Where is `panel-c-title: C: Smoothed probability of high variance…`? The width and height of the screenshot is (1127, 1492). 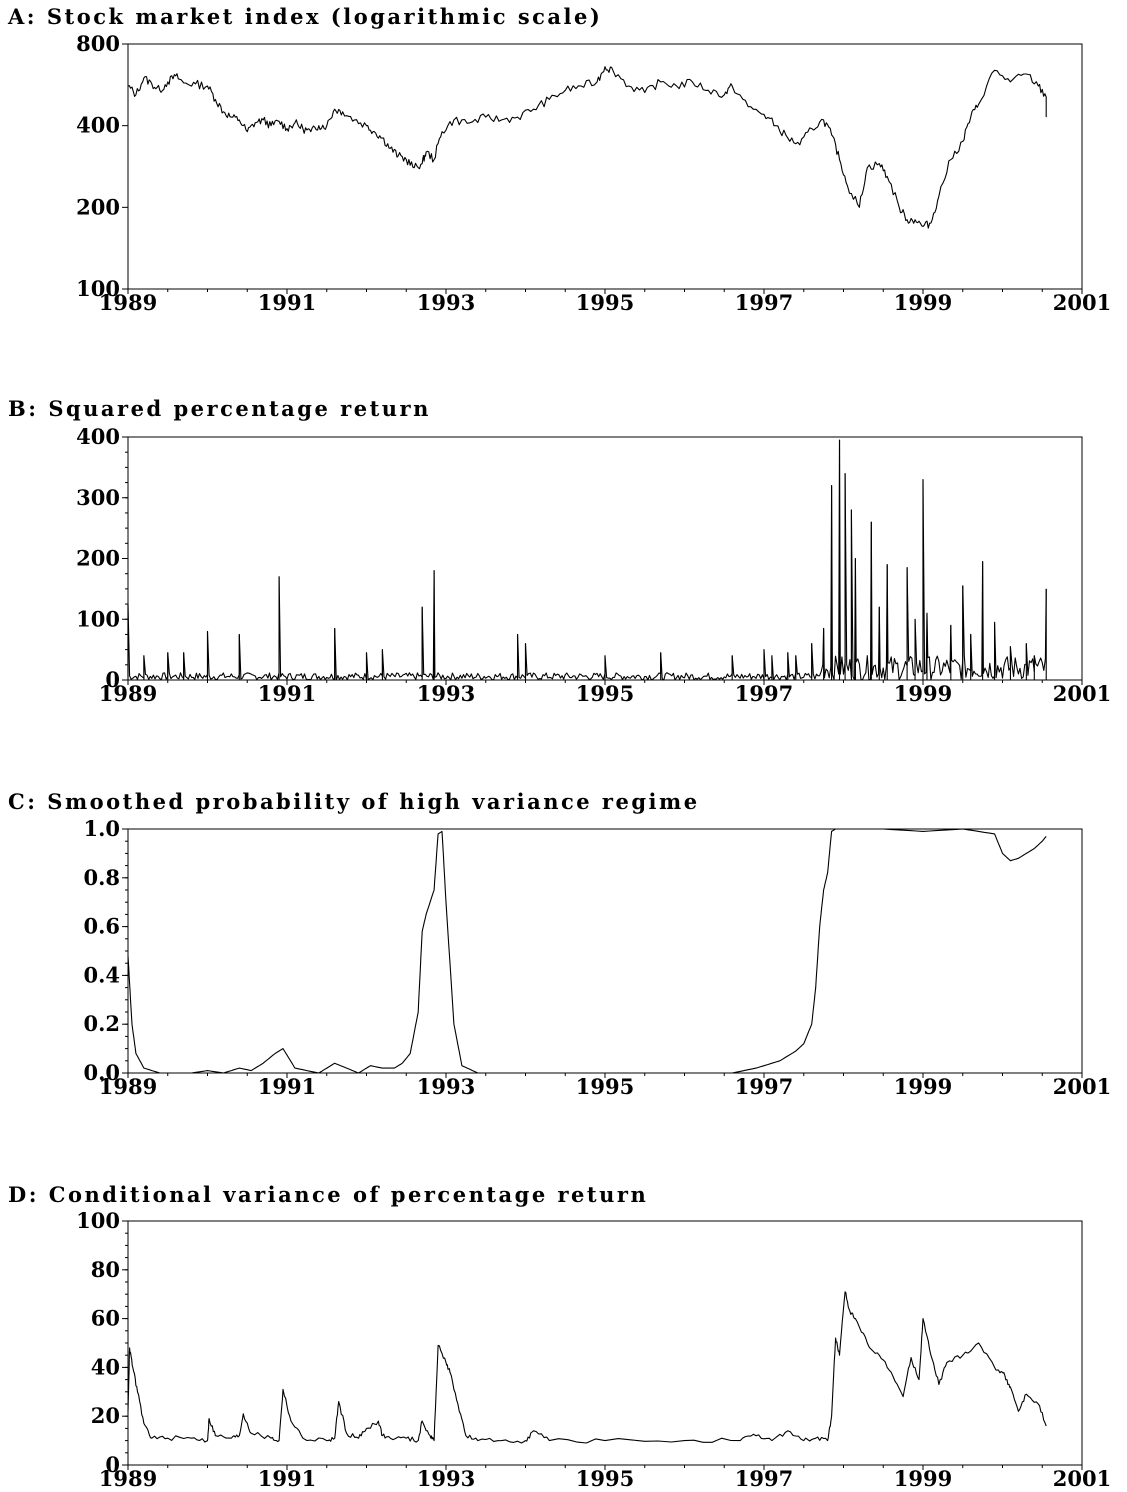
panel-c-title: C: Smoothed probability of high variance… is located at coordinates (354, 801).